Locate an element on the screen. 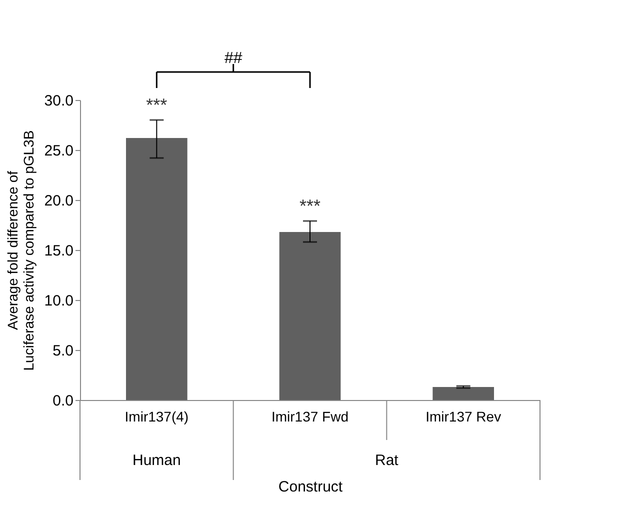  x-tick-label: Imir137(4) is located at coordinates (156, 416).